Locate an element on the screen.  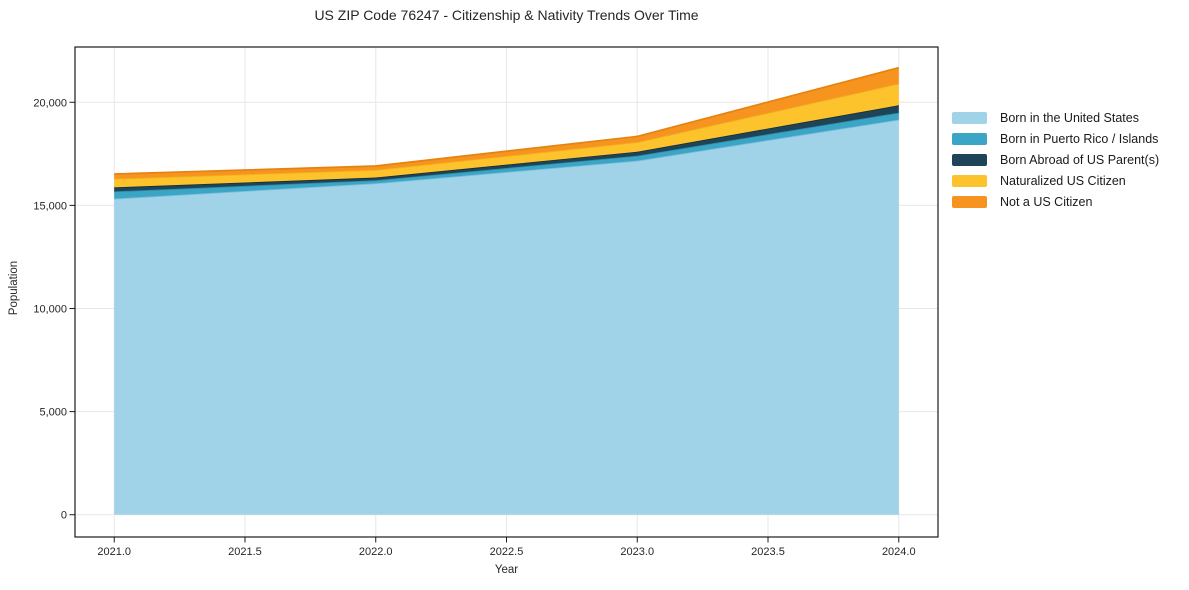
legend-item-naturalized-us-citizen: Naturalized US Citizen is located at coordinates (1055, 180).